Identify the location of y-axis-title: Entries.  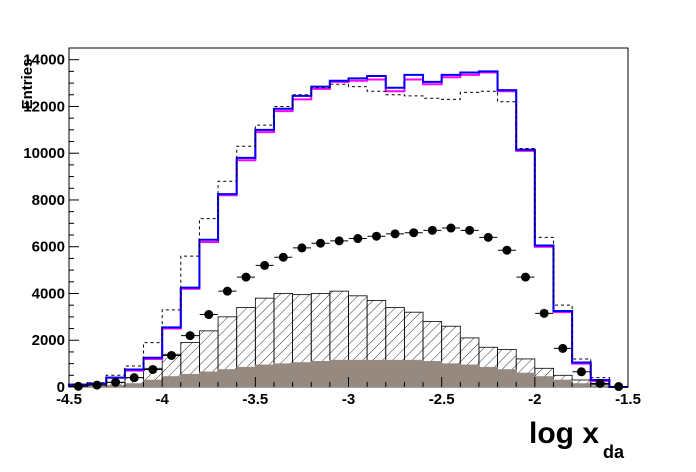
(27, 84).